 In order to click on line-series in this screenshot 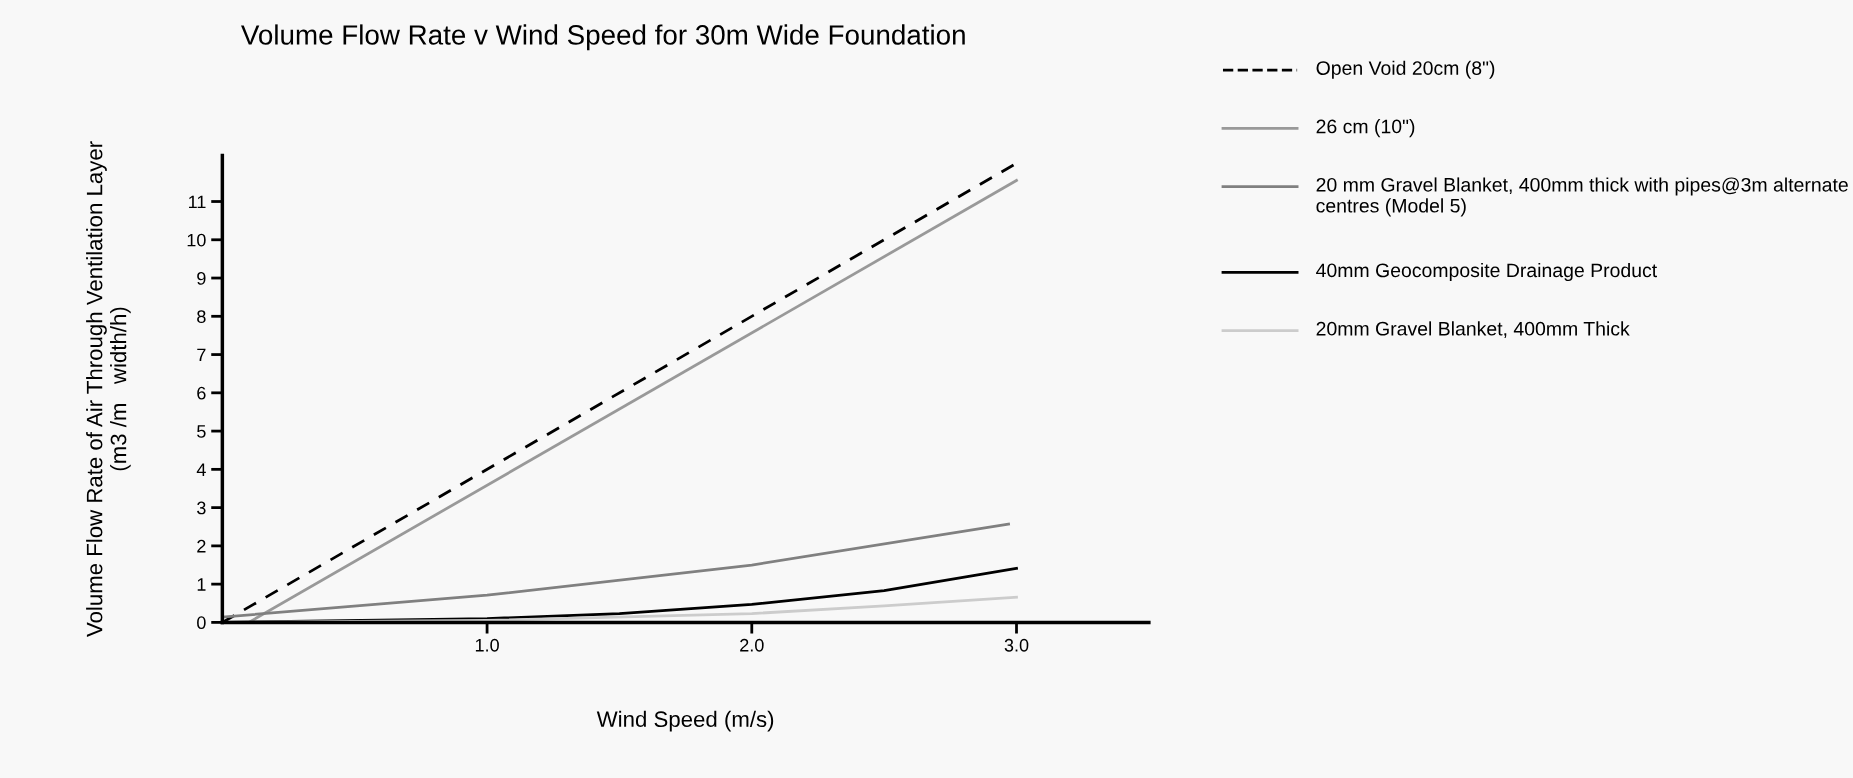, I will do `click(616, 570)`.